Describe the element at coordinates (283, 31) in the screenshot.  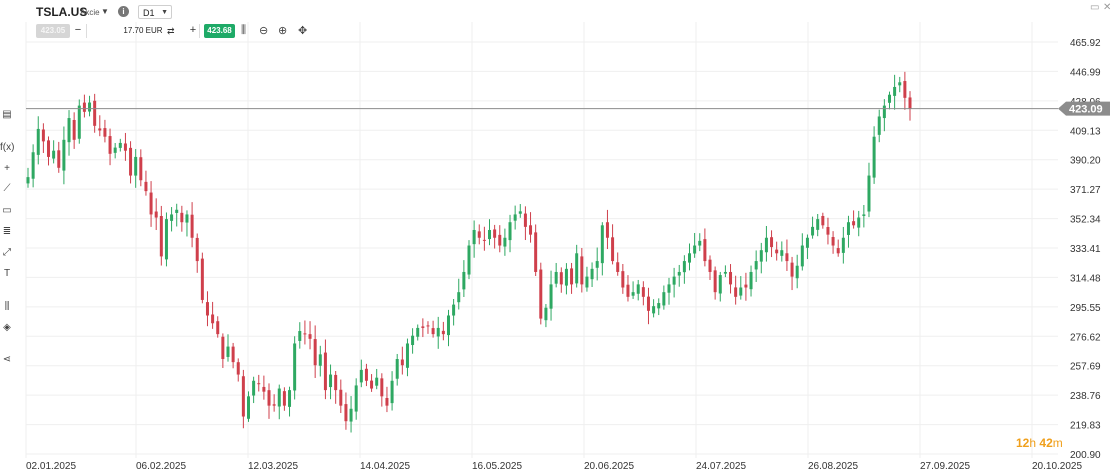
I see `zoom-in-icon: ⊕` at that location.